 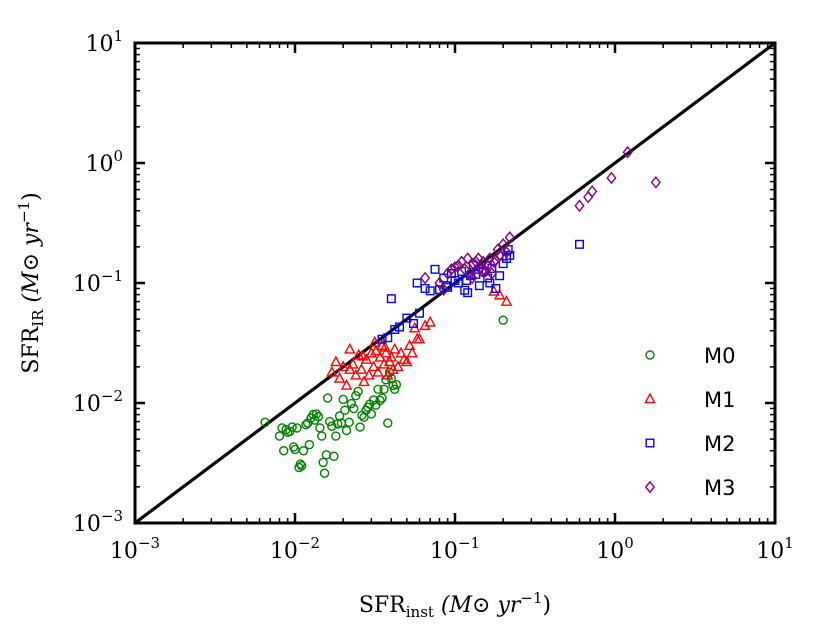 I want to click on y-axis-label-close: ), so click(x=31, y=196).